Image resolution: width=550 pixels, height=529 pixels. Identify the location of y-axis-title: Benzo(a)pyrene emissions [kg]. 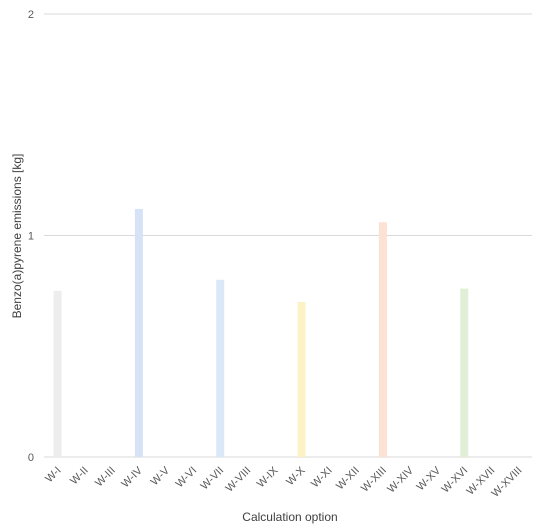
(17, 236).